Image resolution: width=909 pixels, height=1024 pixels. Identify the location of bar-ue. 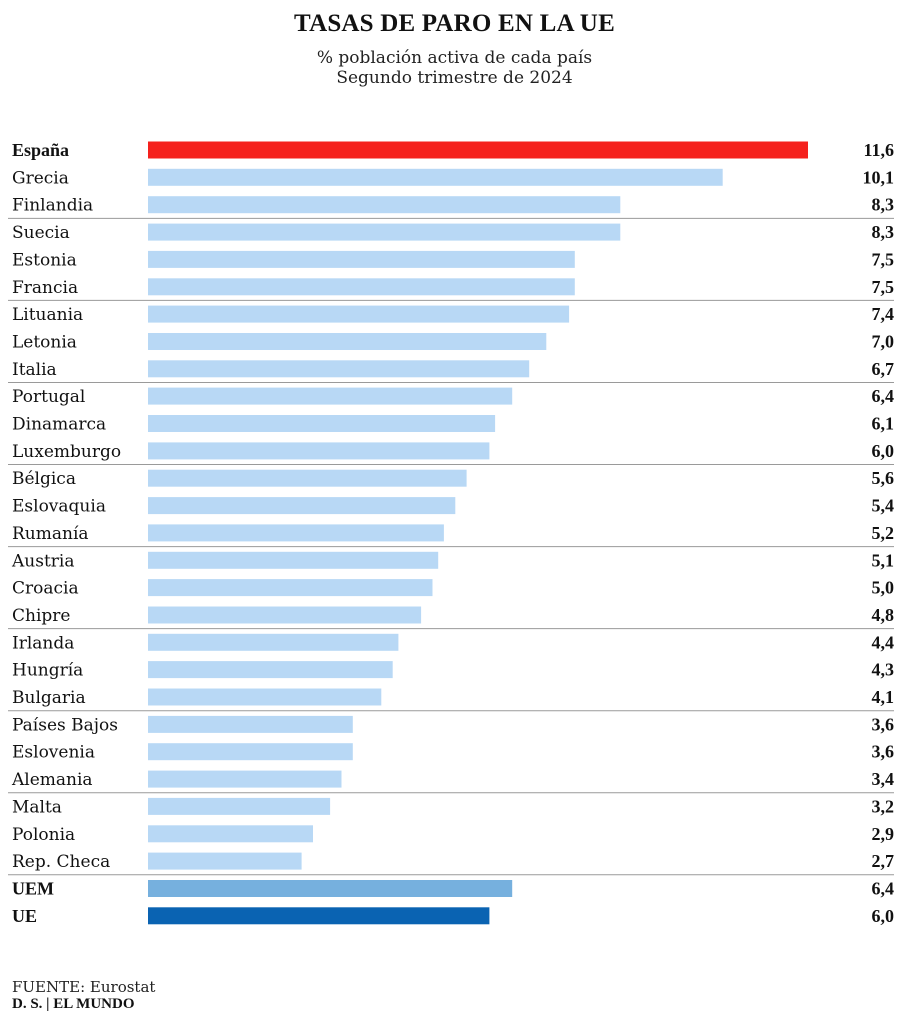
(319, 916).